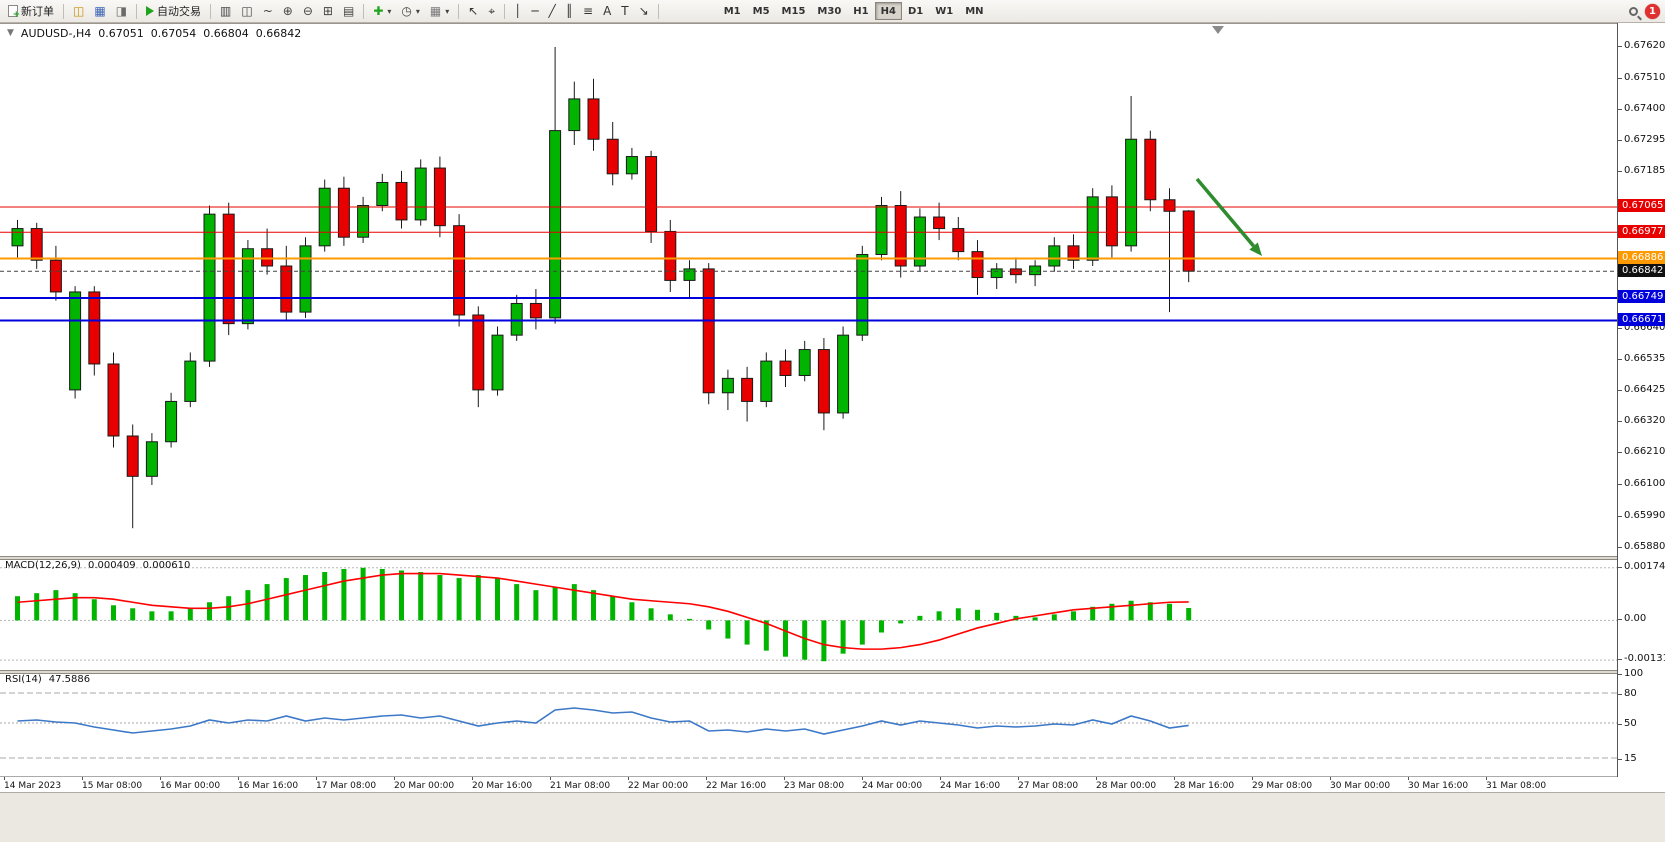  What do you see at coordinates (37, 11) in the screenshot?
I see `new-order-label: 新订单` at bounding box center [37, 11].